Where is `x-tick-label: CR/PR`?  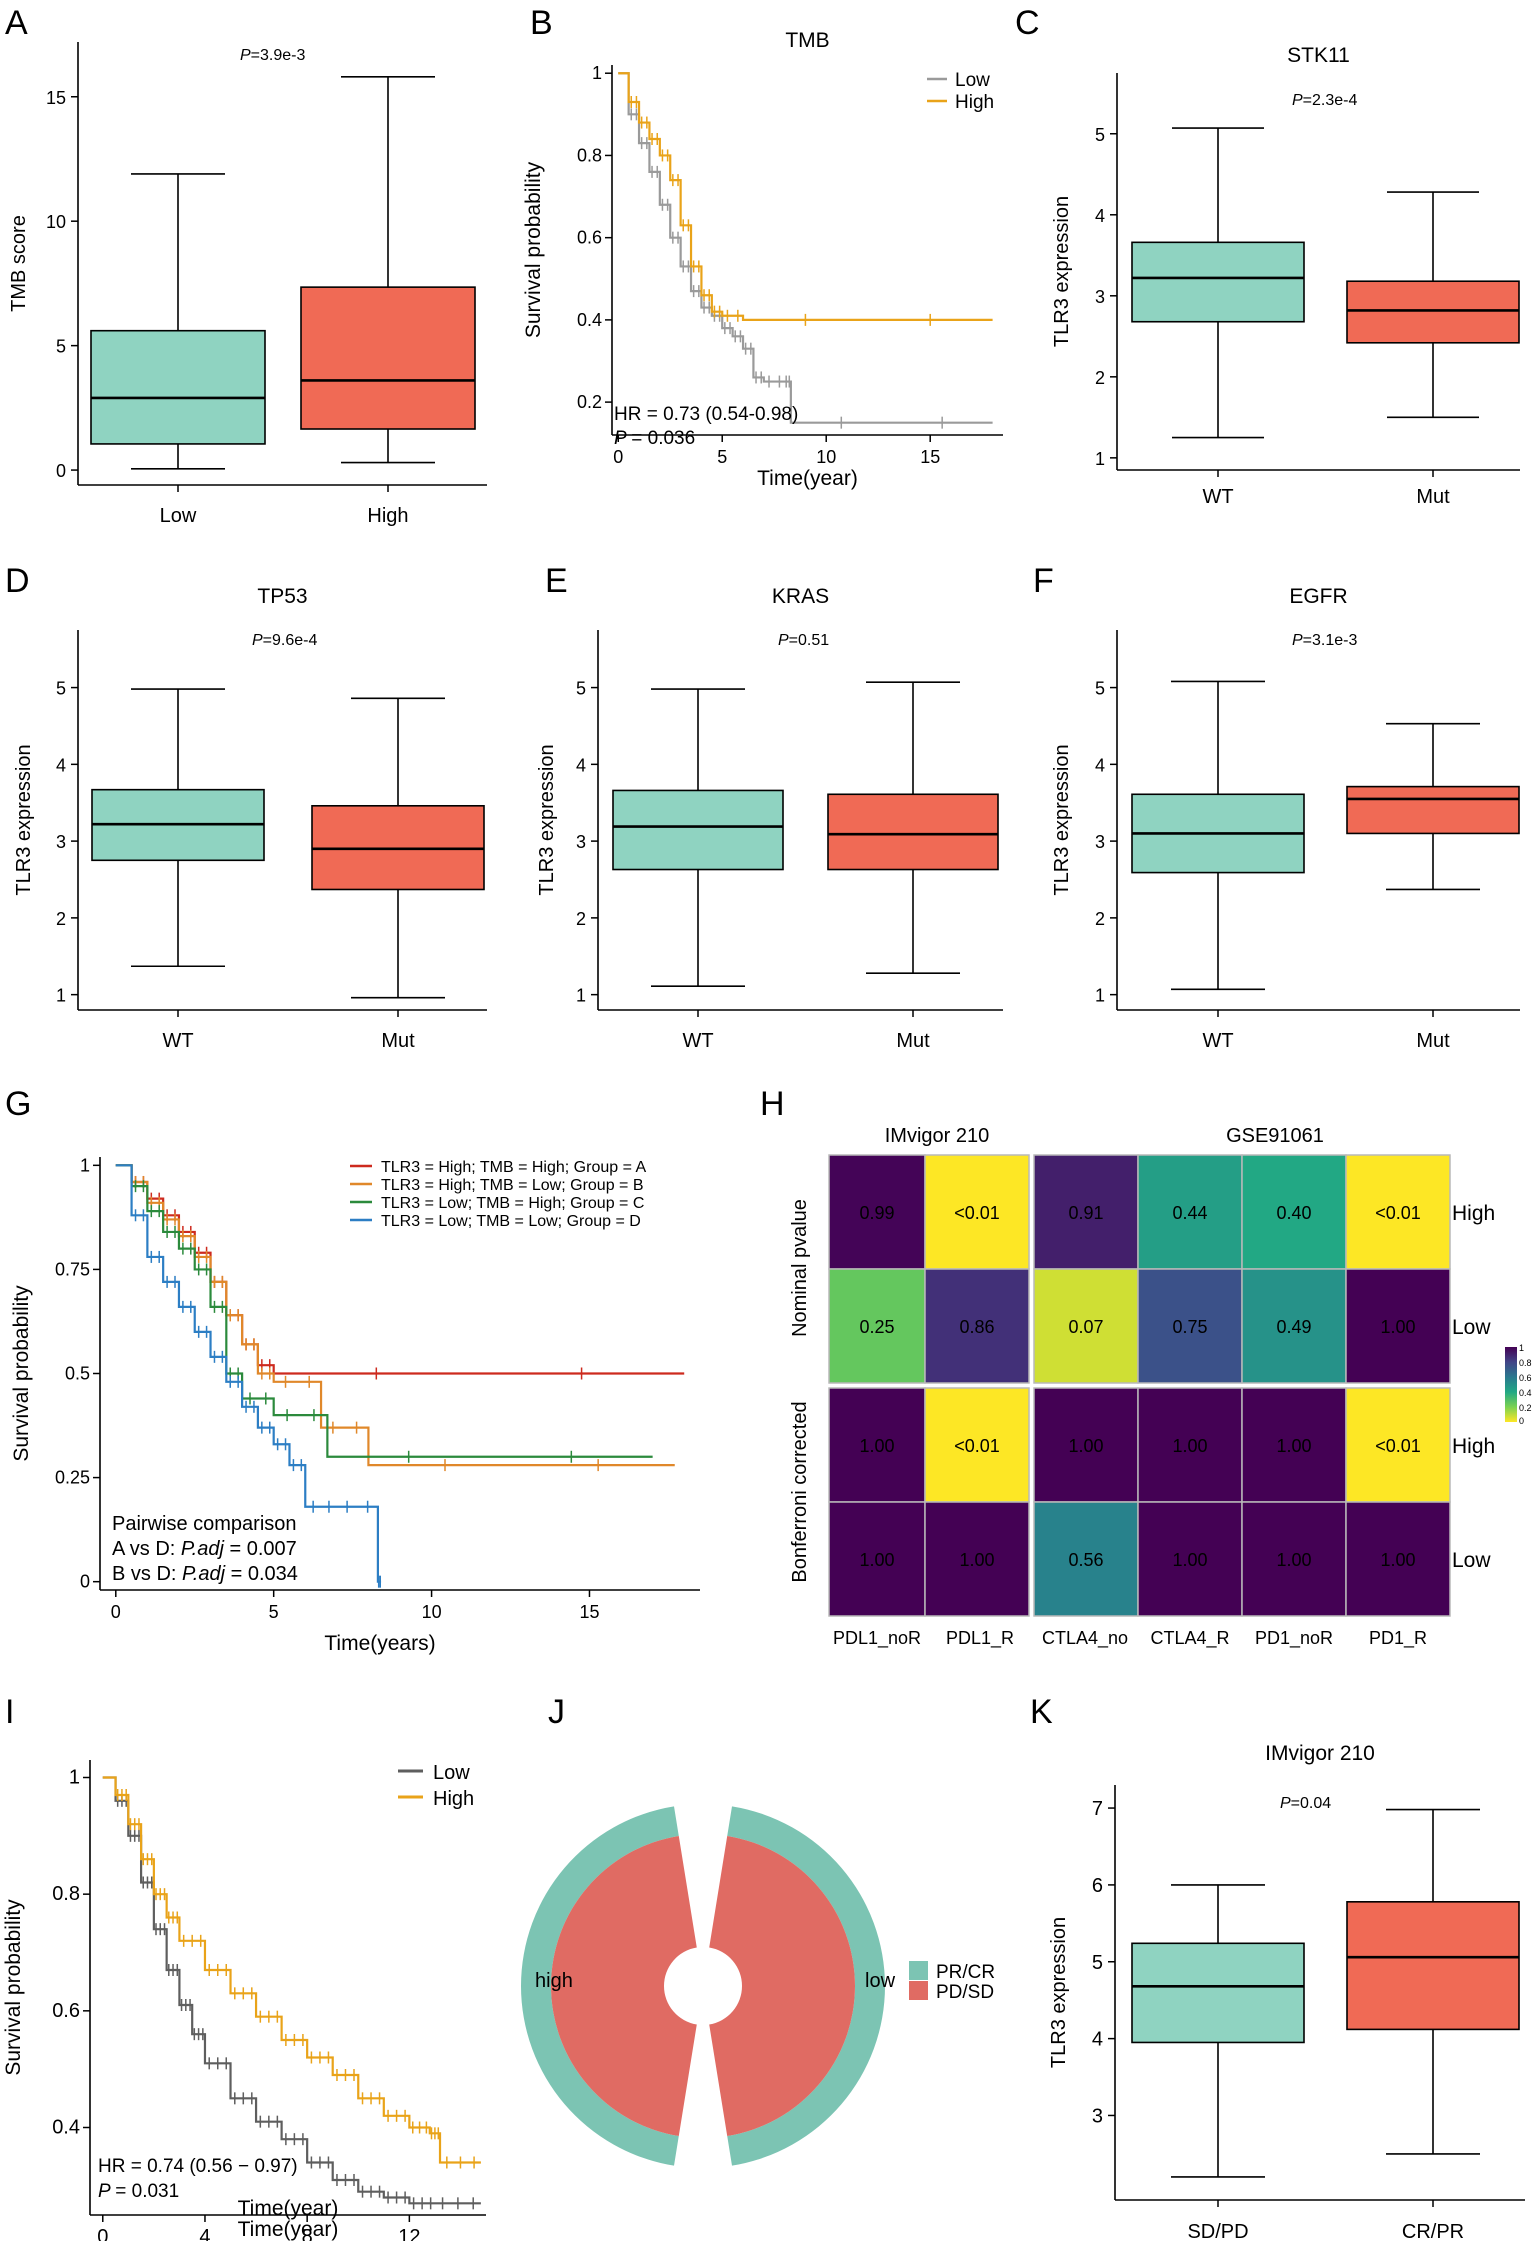
x-tick-label: CR/PR is located at coordinates (1433, 2231).